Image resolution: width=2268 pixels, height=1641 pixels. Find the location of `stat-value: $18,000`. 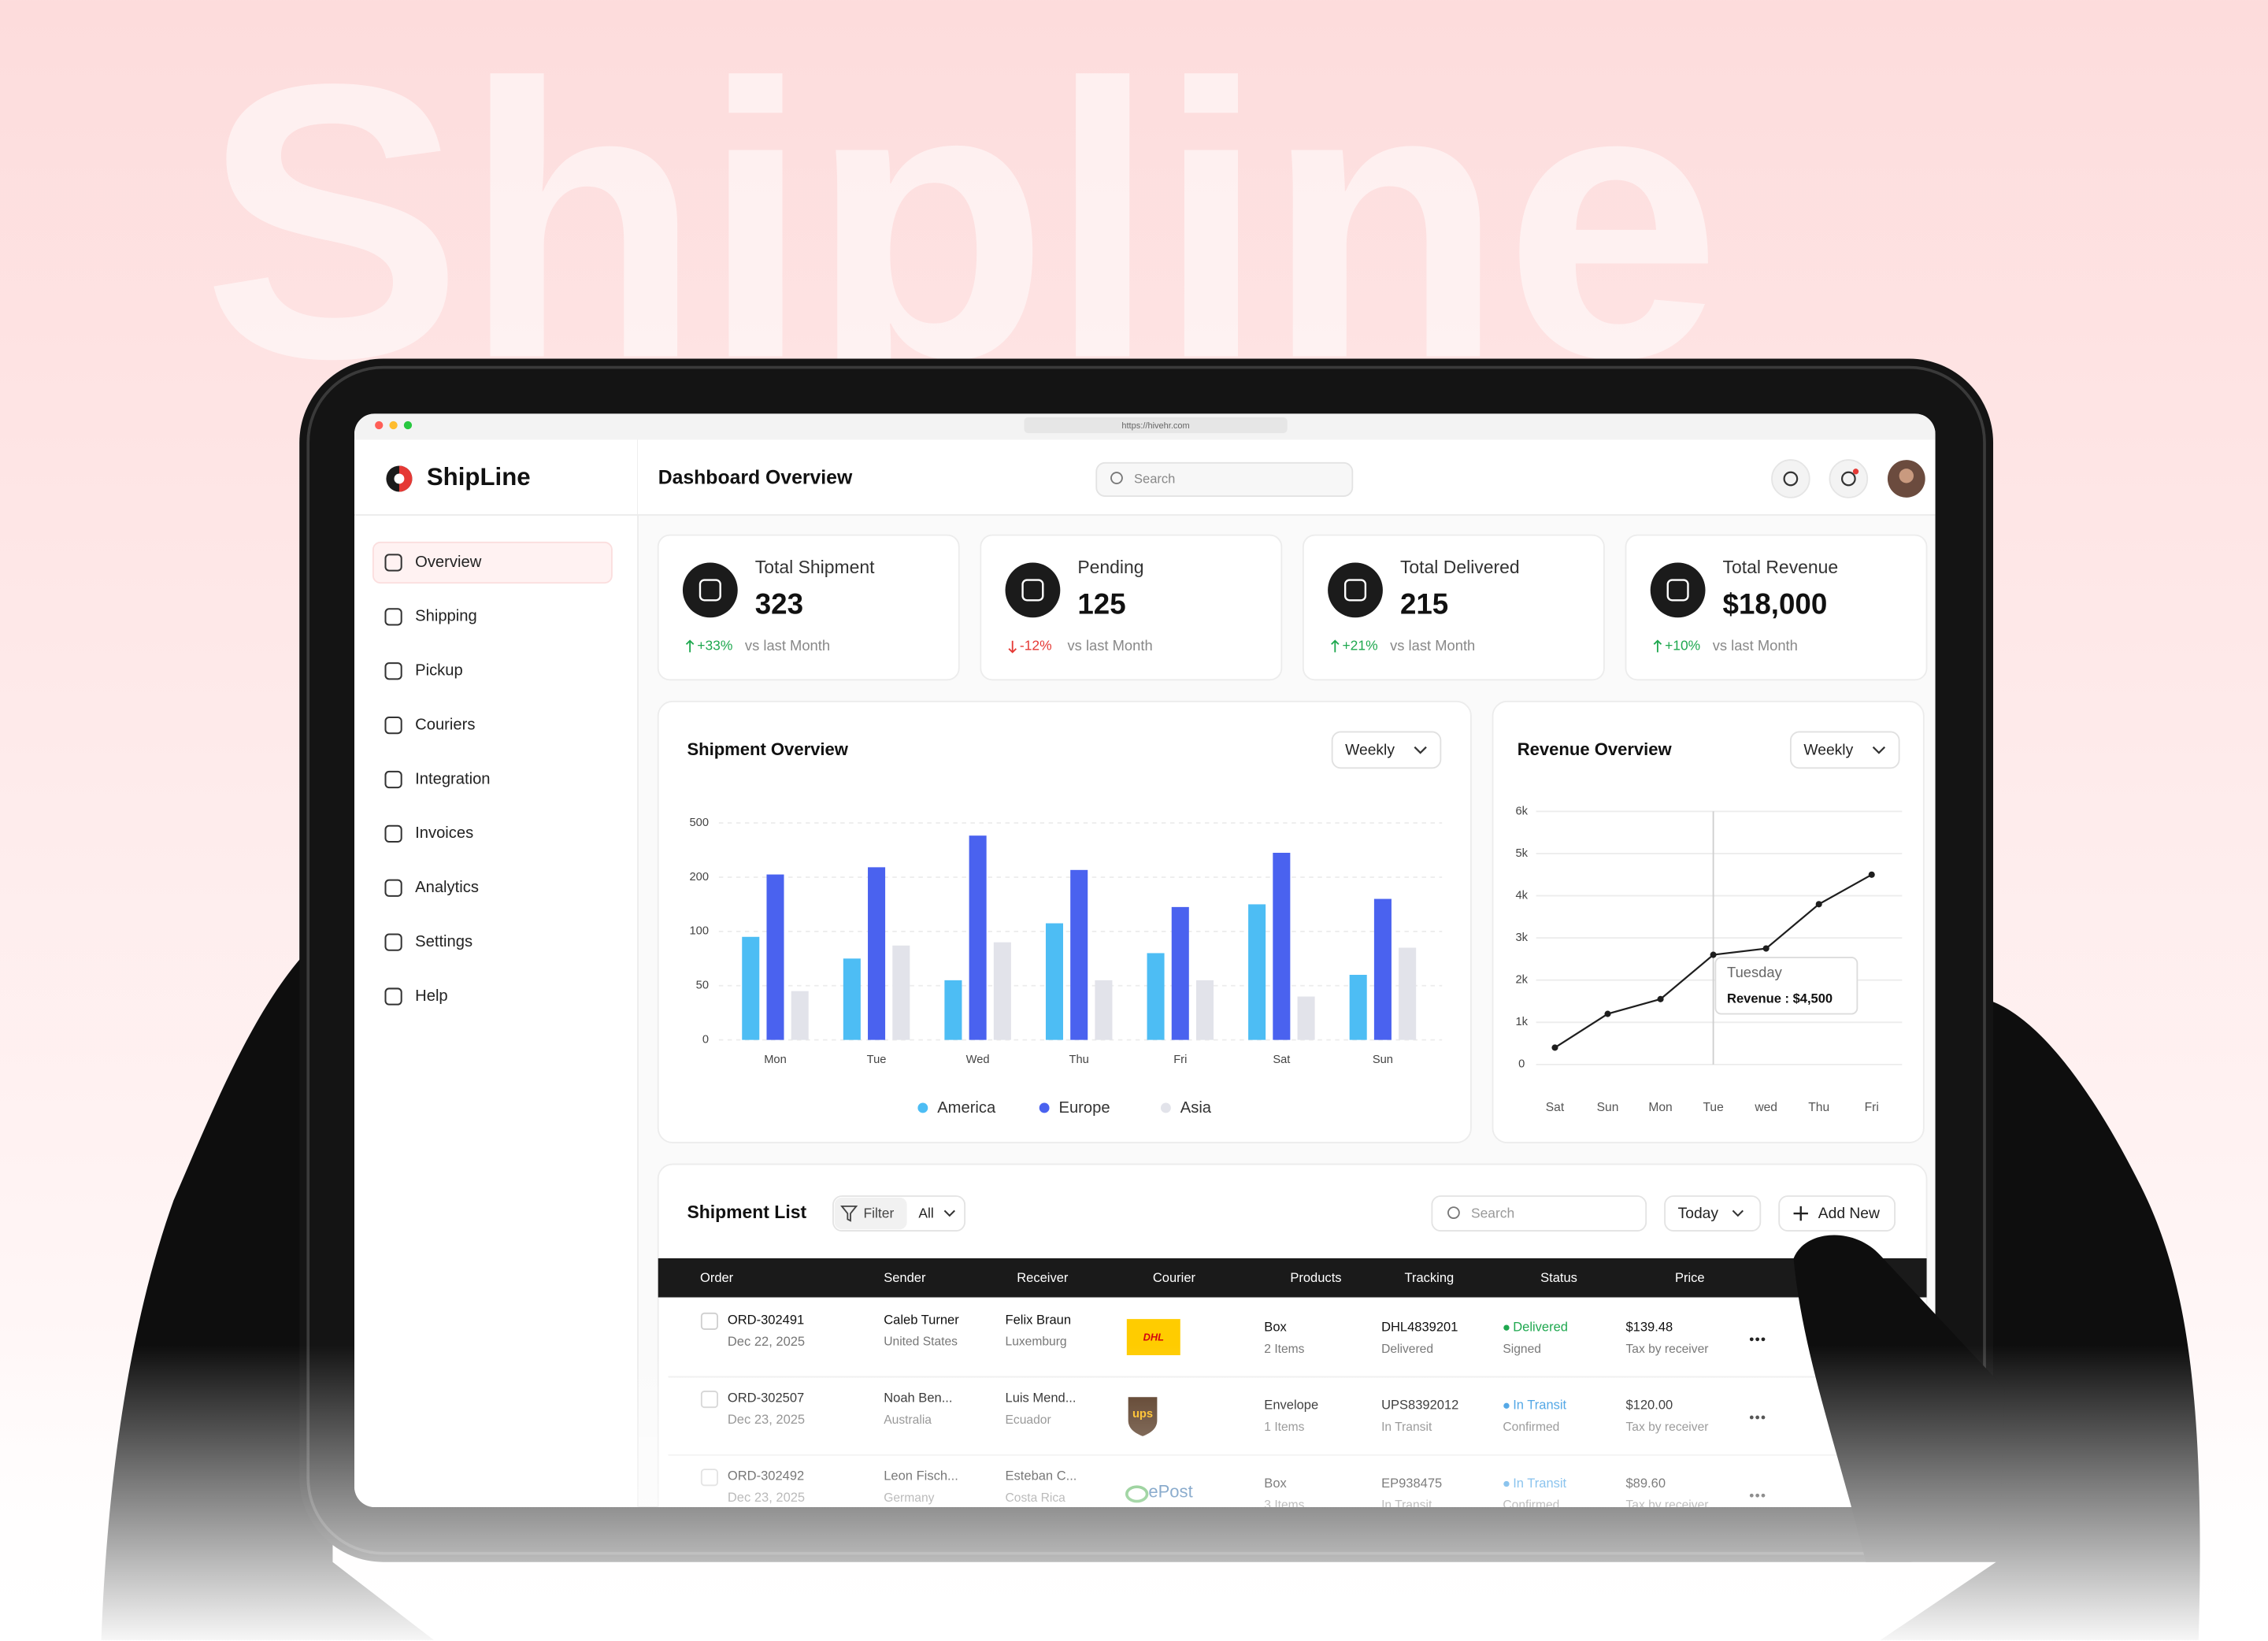

stat-value: $18,000 is located at coordinates (1775, 603).